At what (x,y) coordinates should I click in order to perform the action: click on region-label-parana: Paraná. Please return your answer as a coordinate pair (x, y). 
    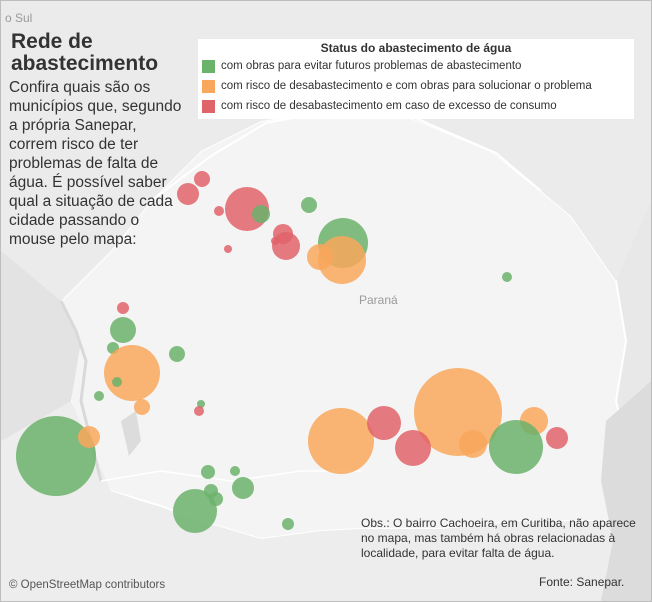
    Looking at the image, I should click on (378, 300).